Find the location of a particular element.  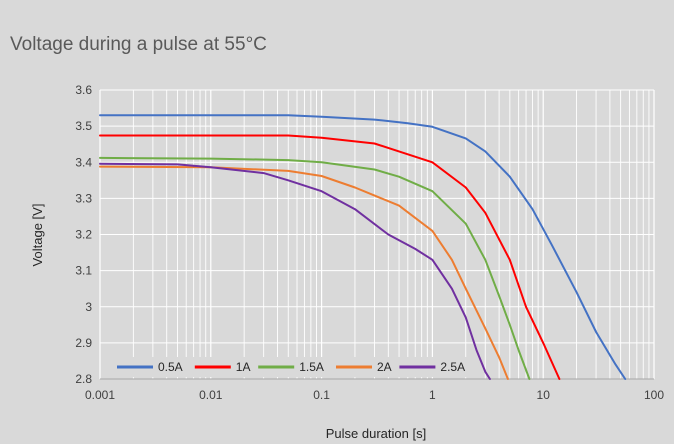

x-tick-label: 0.1 is located at coordinates (321, 395).